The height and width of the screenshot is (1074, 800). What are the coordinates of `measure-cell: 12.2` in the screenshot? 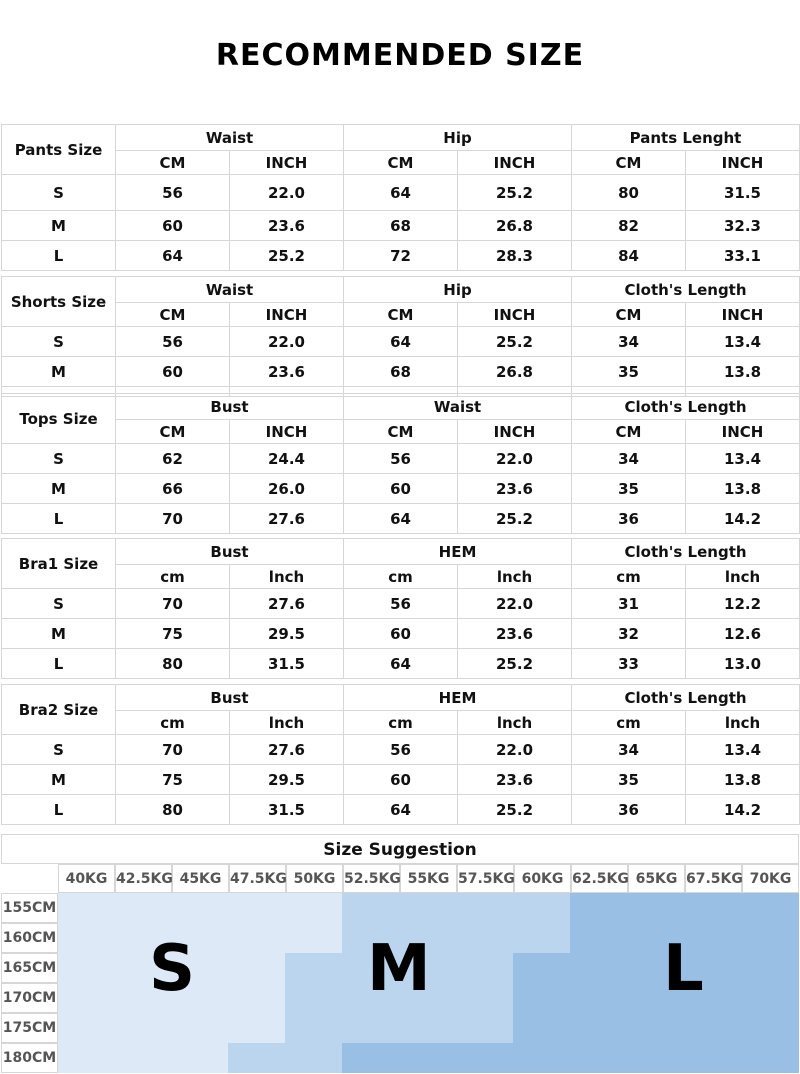 It's located at (742, 603).